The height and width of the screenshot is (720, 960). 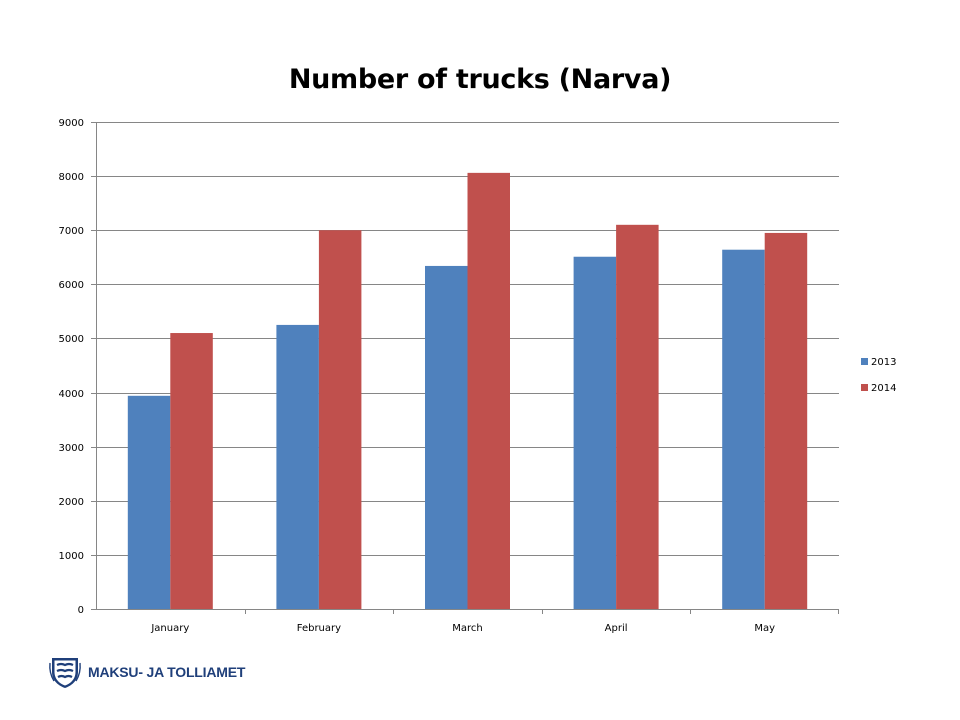 I want to click on bar-2013-february, so click(x=297, y=466).